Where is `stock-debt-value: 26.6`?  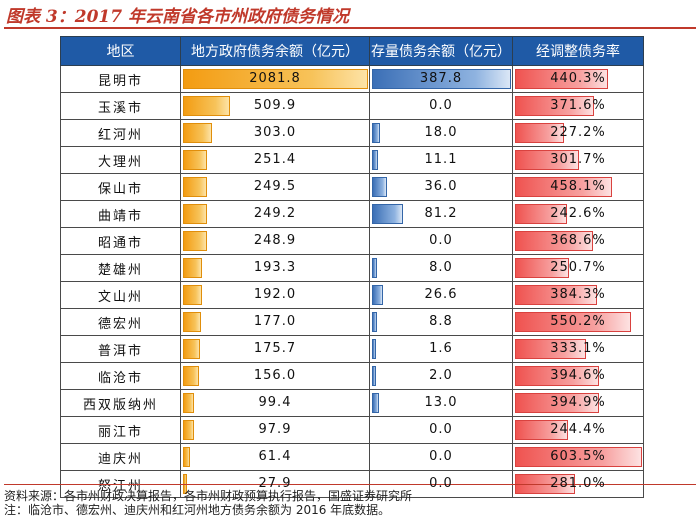 stock-debt-value: 26.6 is located at coordinates (441, 294).